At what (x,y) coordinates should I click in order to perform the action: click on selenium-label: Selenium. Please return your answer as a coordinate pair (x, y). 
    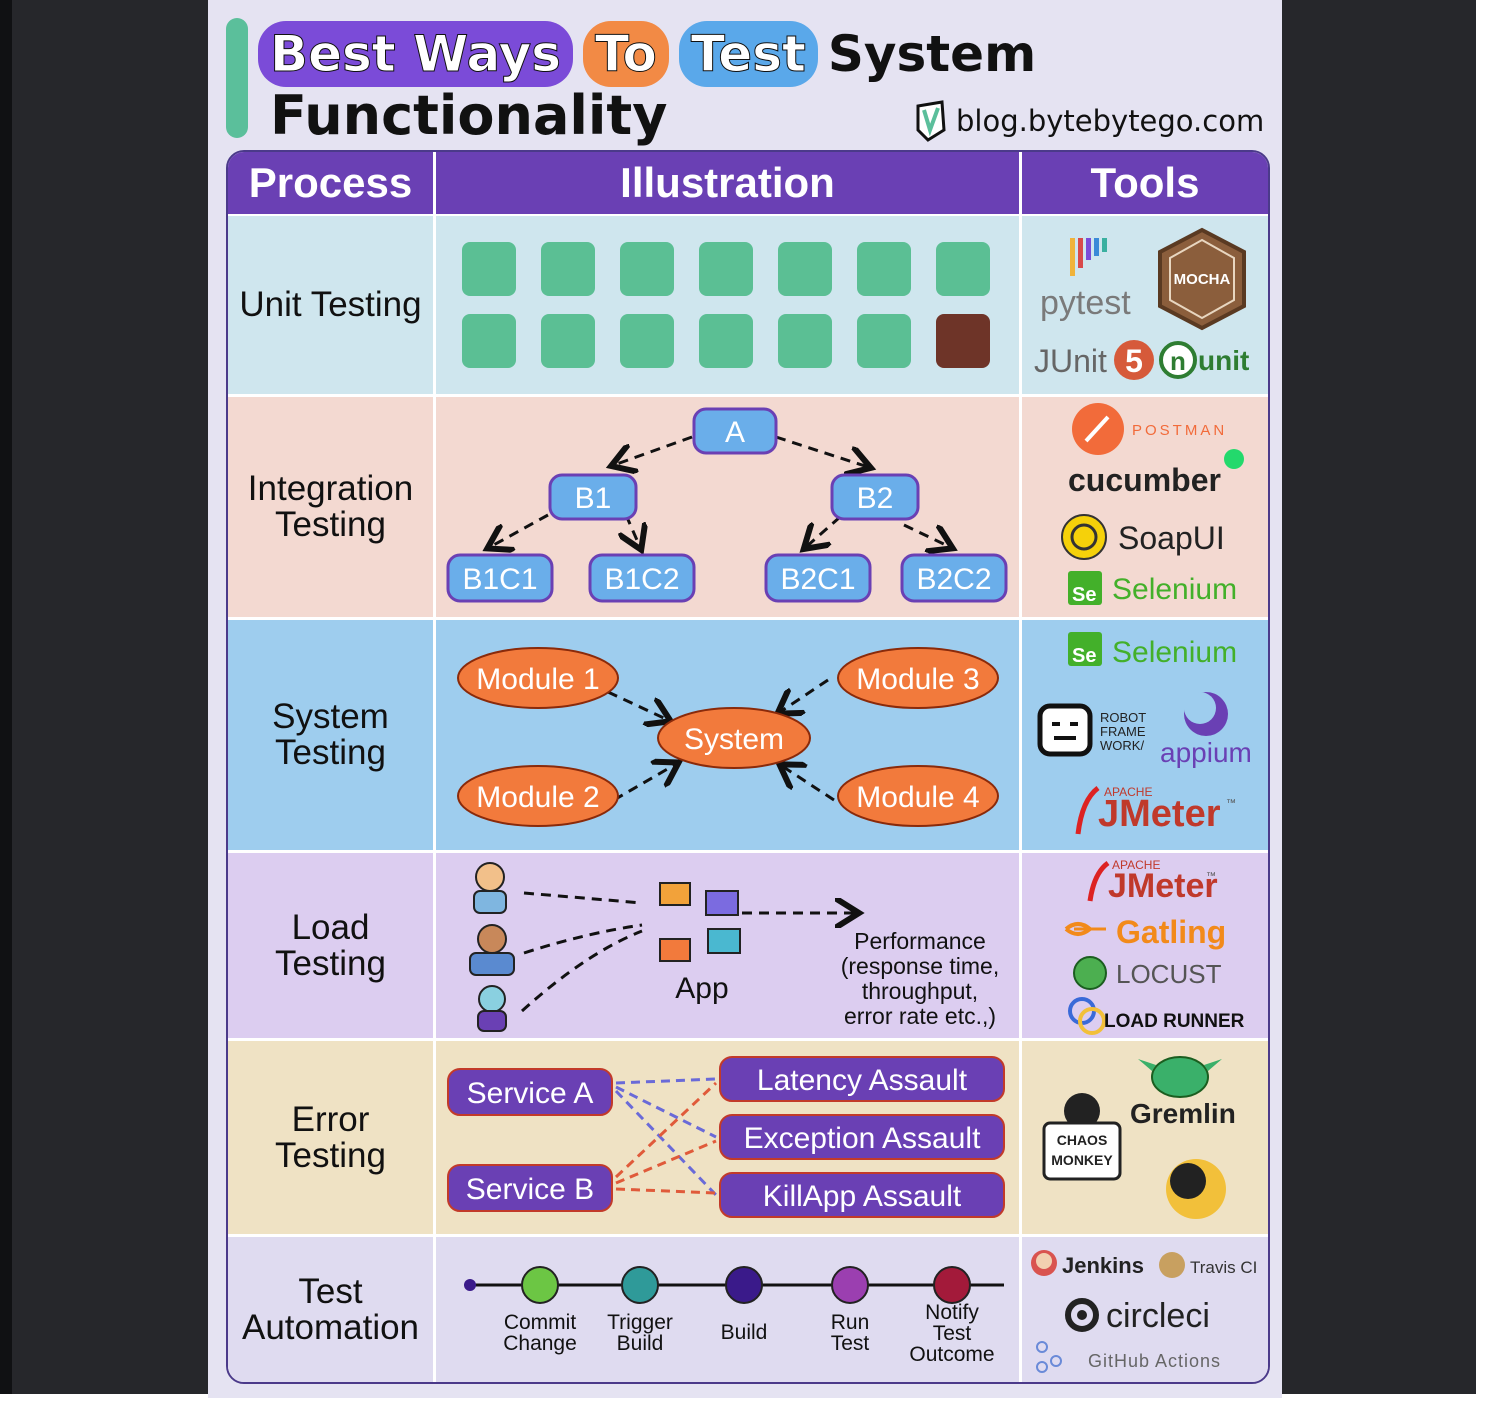
    Looking at the image, I should click on (1174, 589).